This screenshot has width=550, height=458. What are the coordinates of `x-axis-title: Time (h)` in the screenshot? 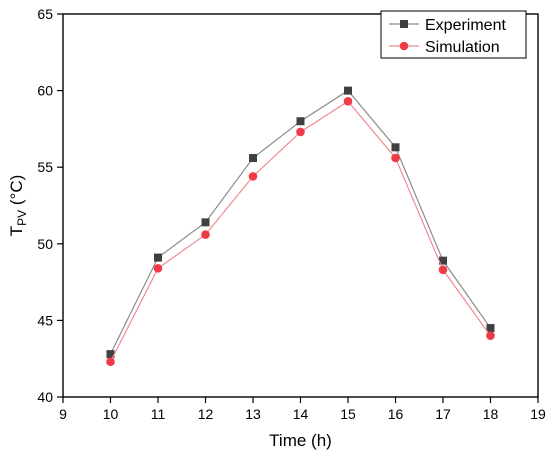 It's located at (300, 440).